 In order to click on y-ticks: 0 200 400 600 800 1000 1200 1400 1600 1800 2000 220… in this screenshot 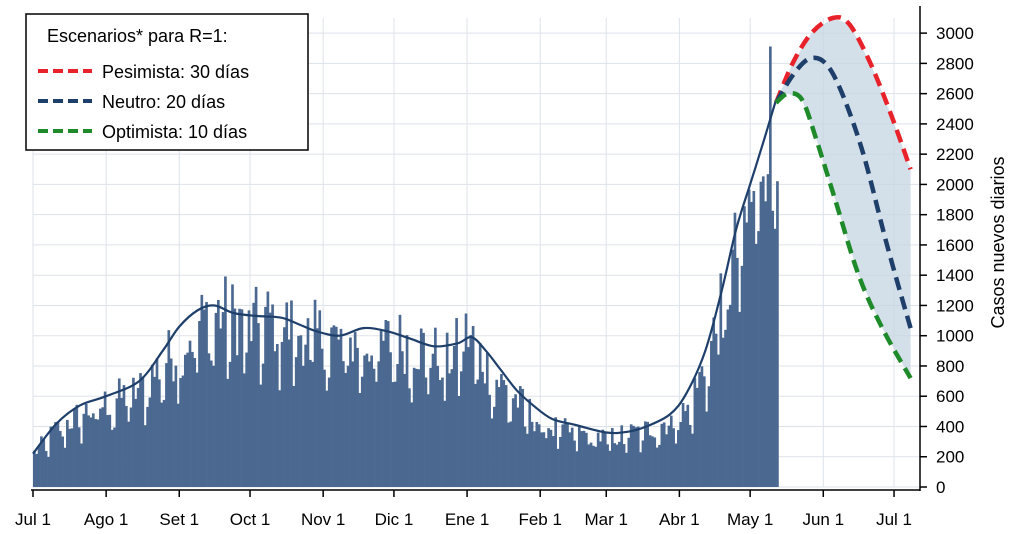, I will do `click(947, 260)`.